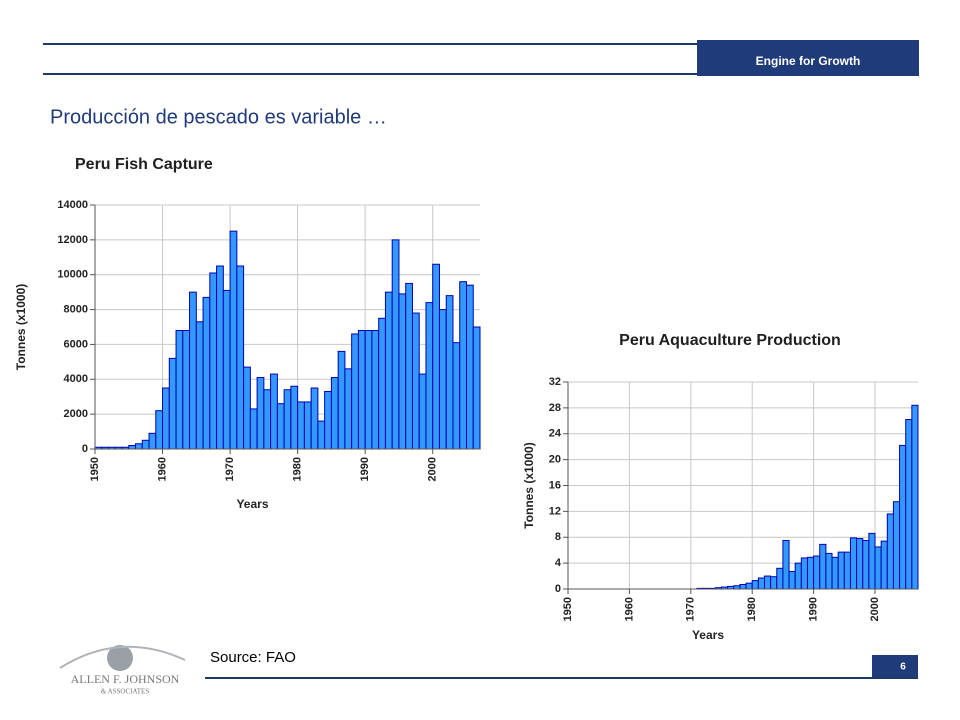 The height and width of the screenshot is (720, 960). Describe the element at coordinates (555, 485) in the screenshot. I see `y-tick-label: 16` at that location.